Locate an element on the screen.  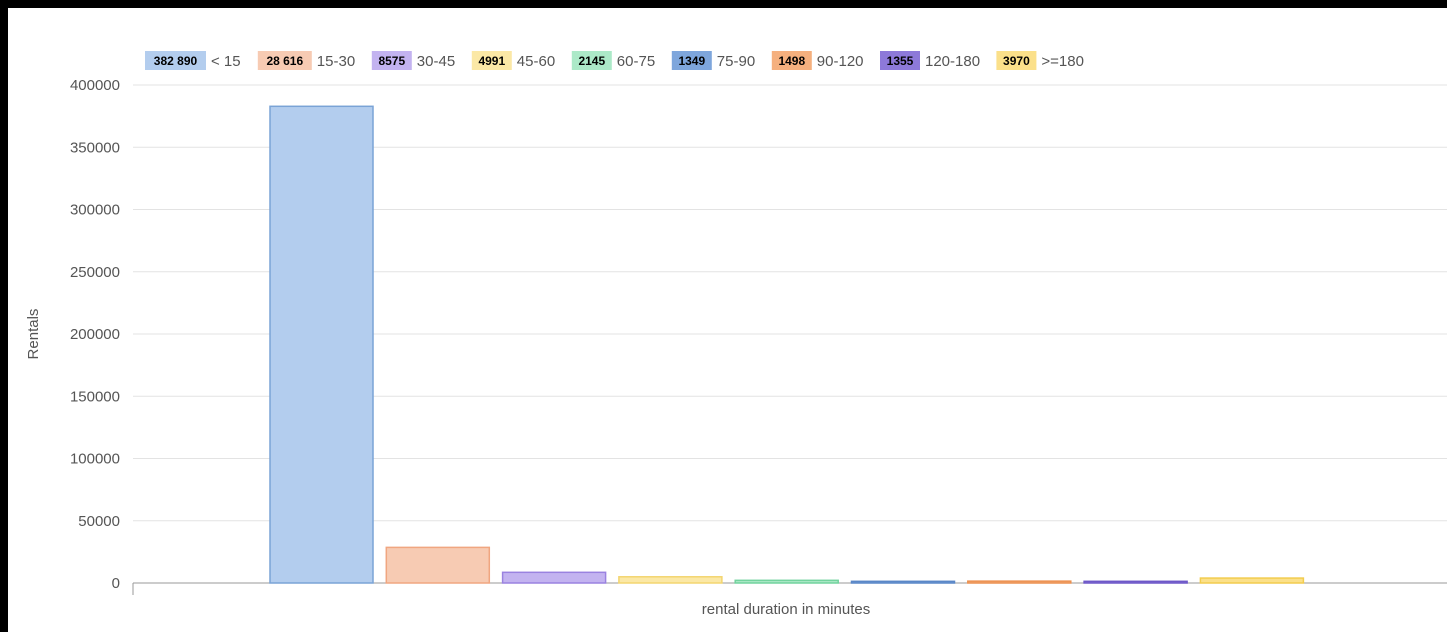
y-tick-label: 150000 is located at coordinates (95, 396).